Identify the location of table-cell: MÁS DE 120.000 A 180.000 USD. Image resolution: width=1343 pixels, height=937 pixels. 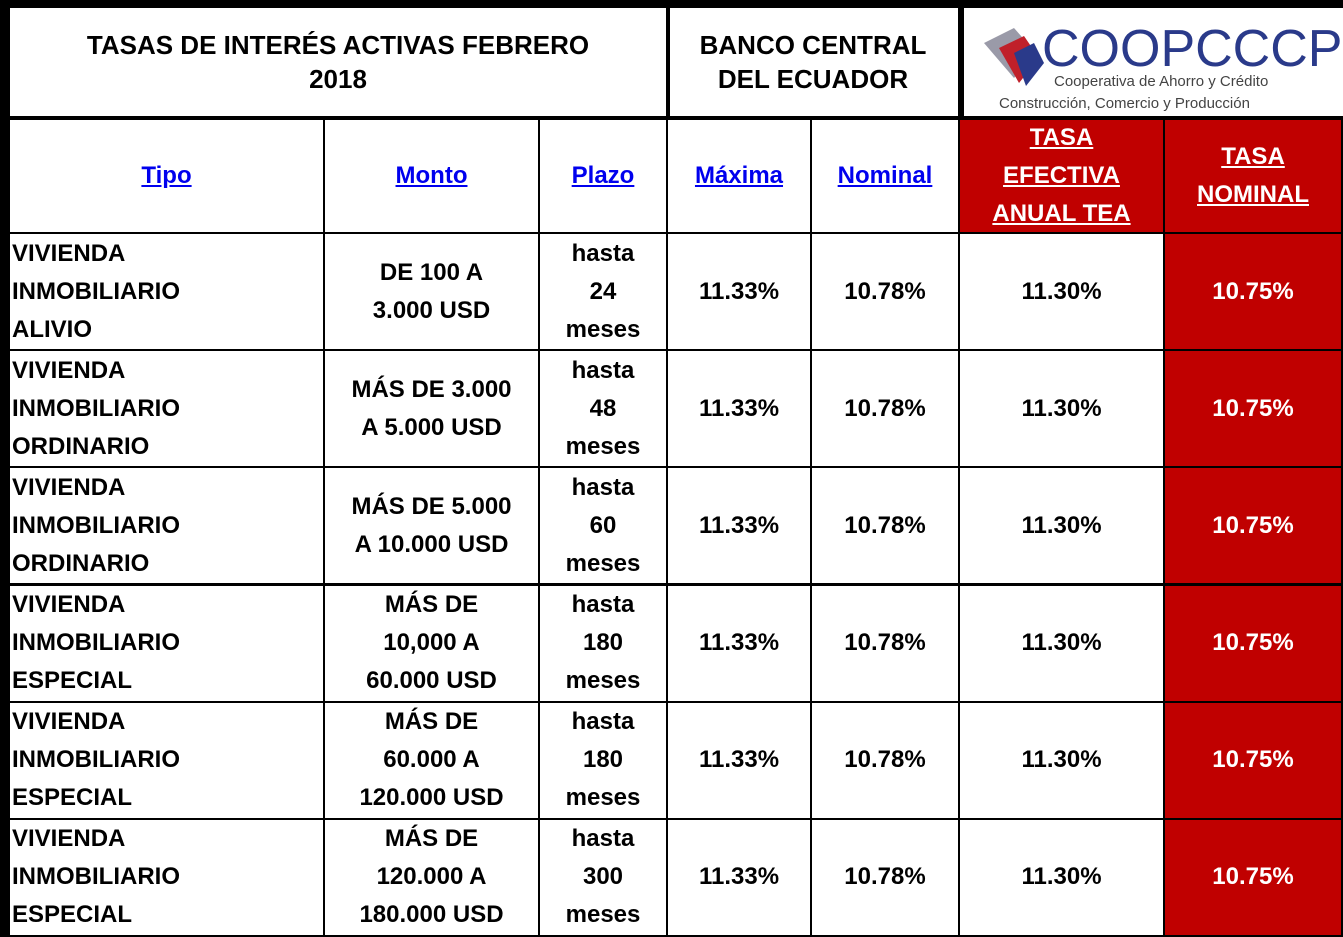
(431, 877).